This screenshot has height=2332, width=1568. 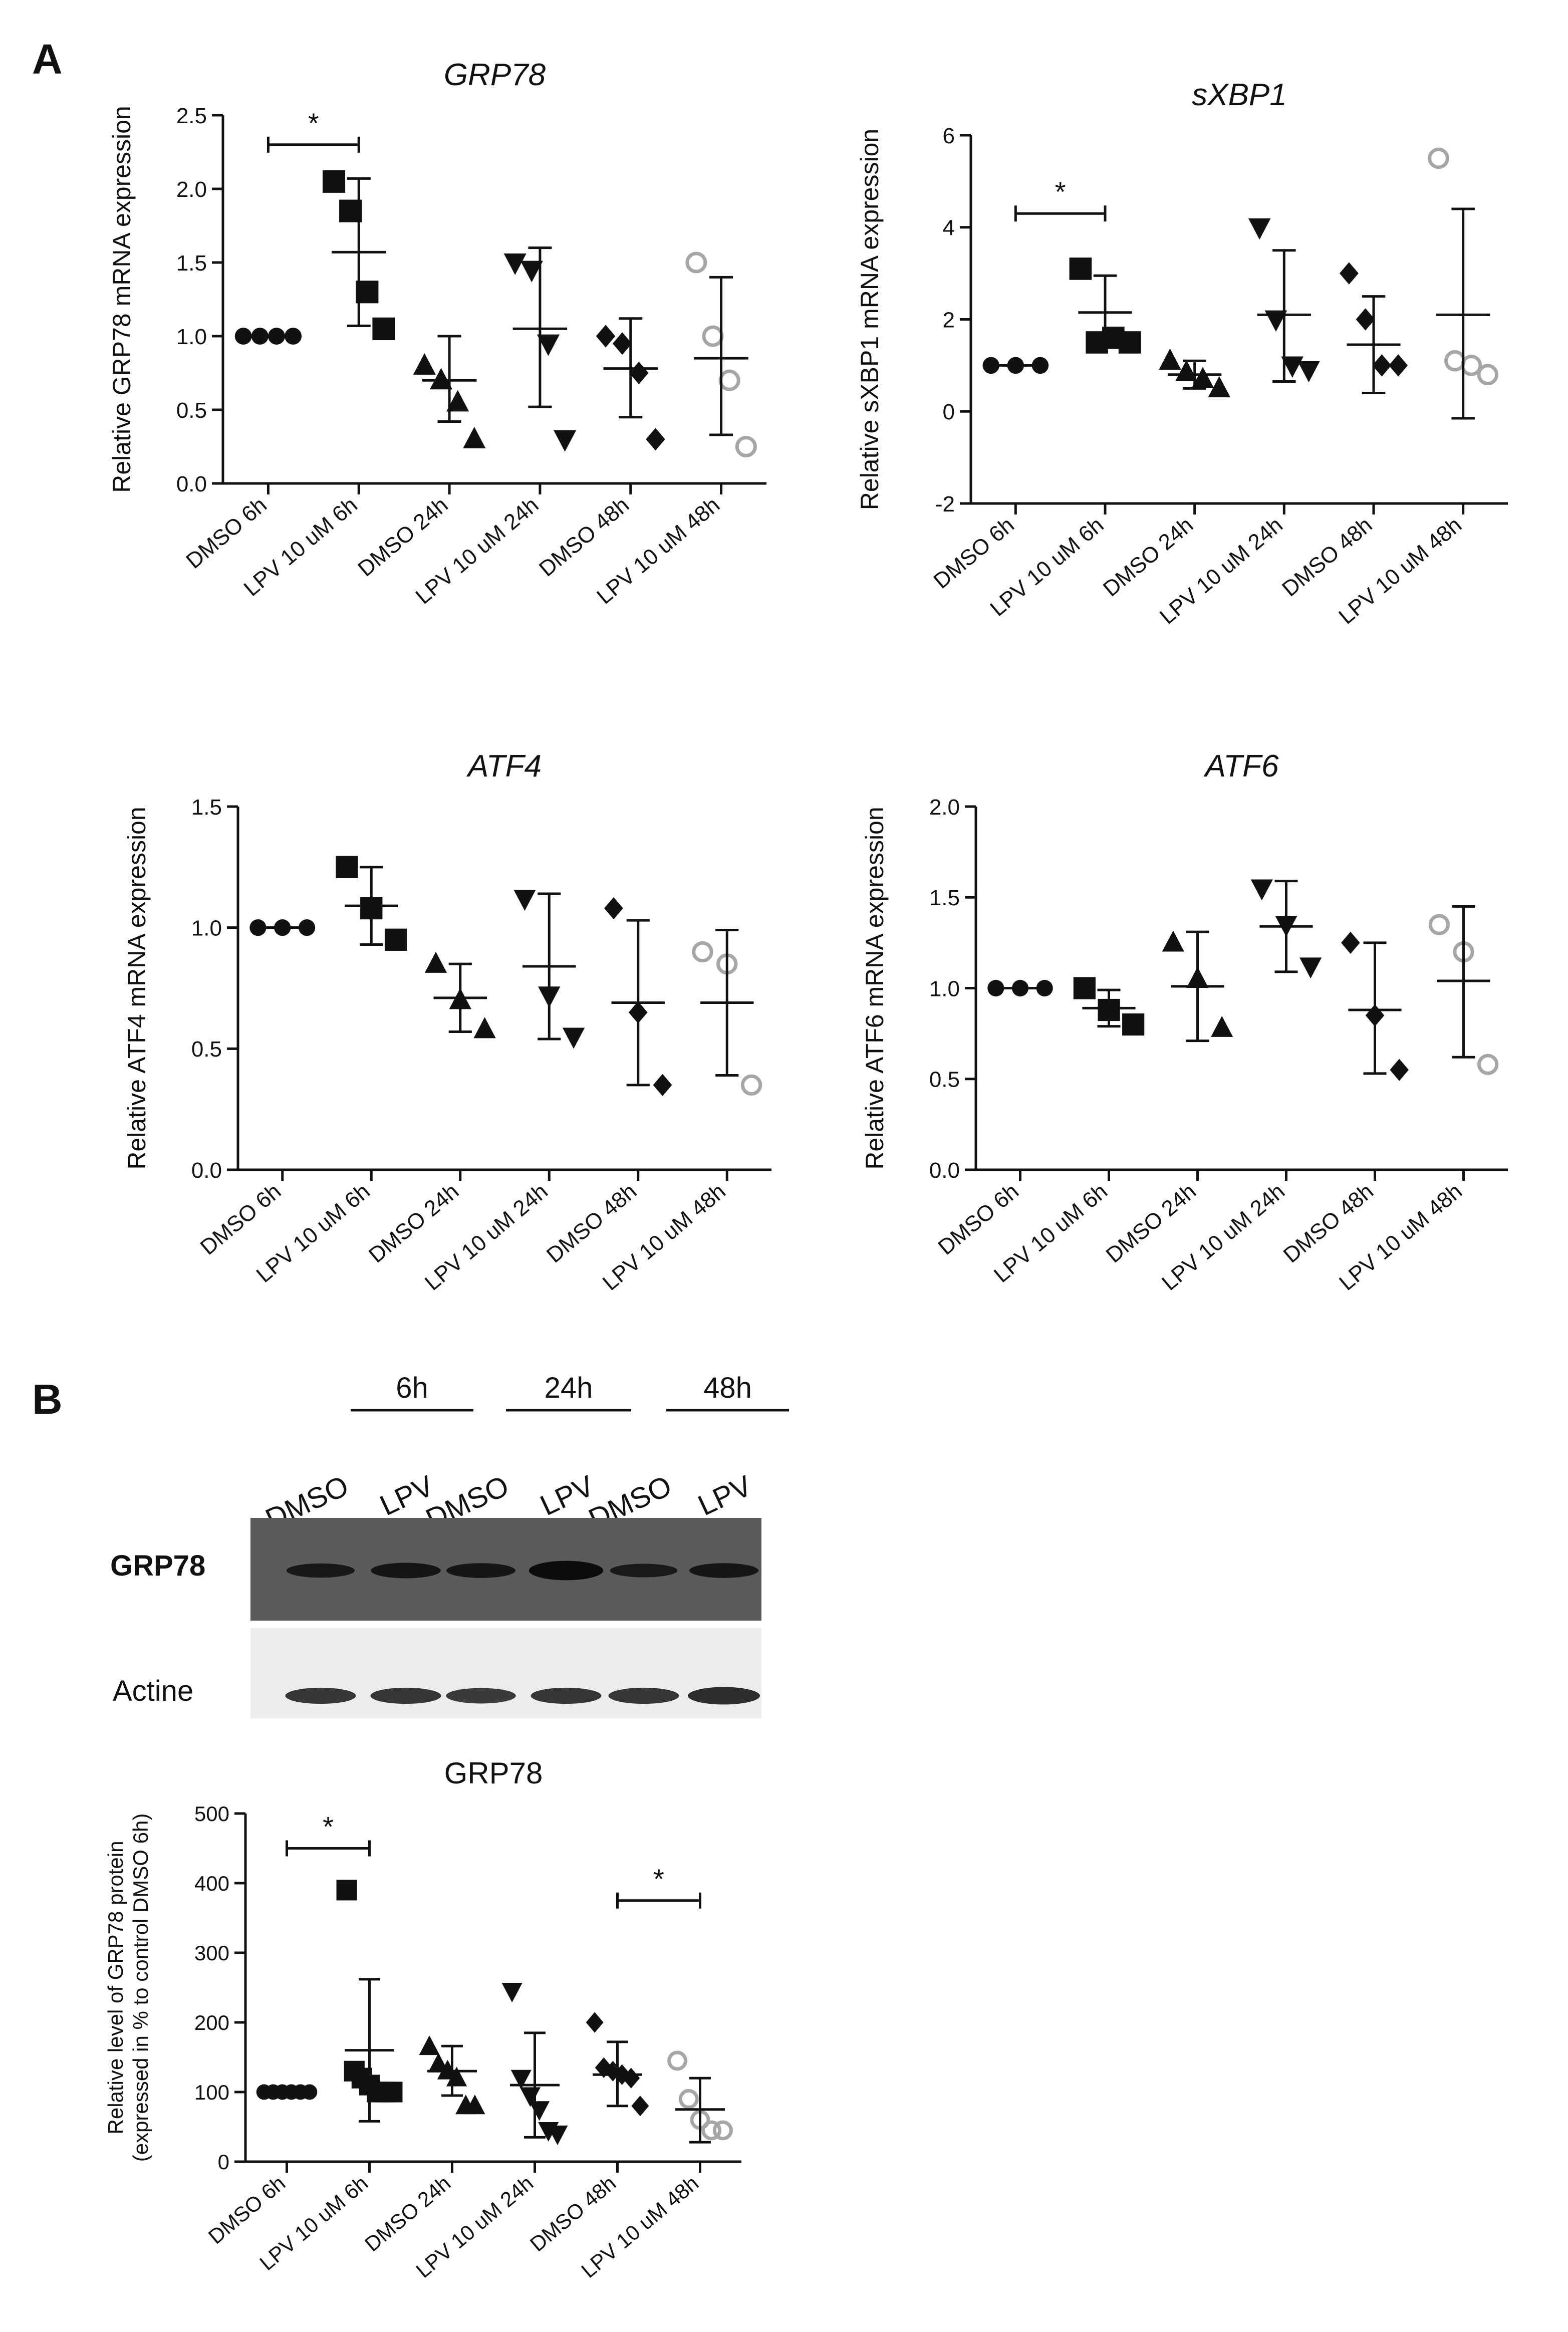 What do you see at coordinates (192, 116) in the screenshot?
I see `y-tick-label: 2.5` at bounding box center [192, 116].